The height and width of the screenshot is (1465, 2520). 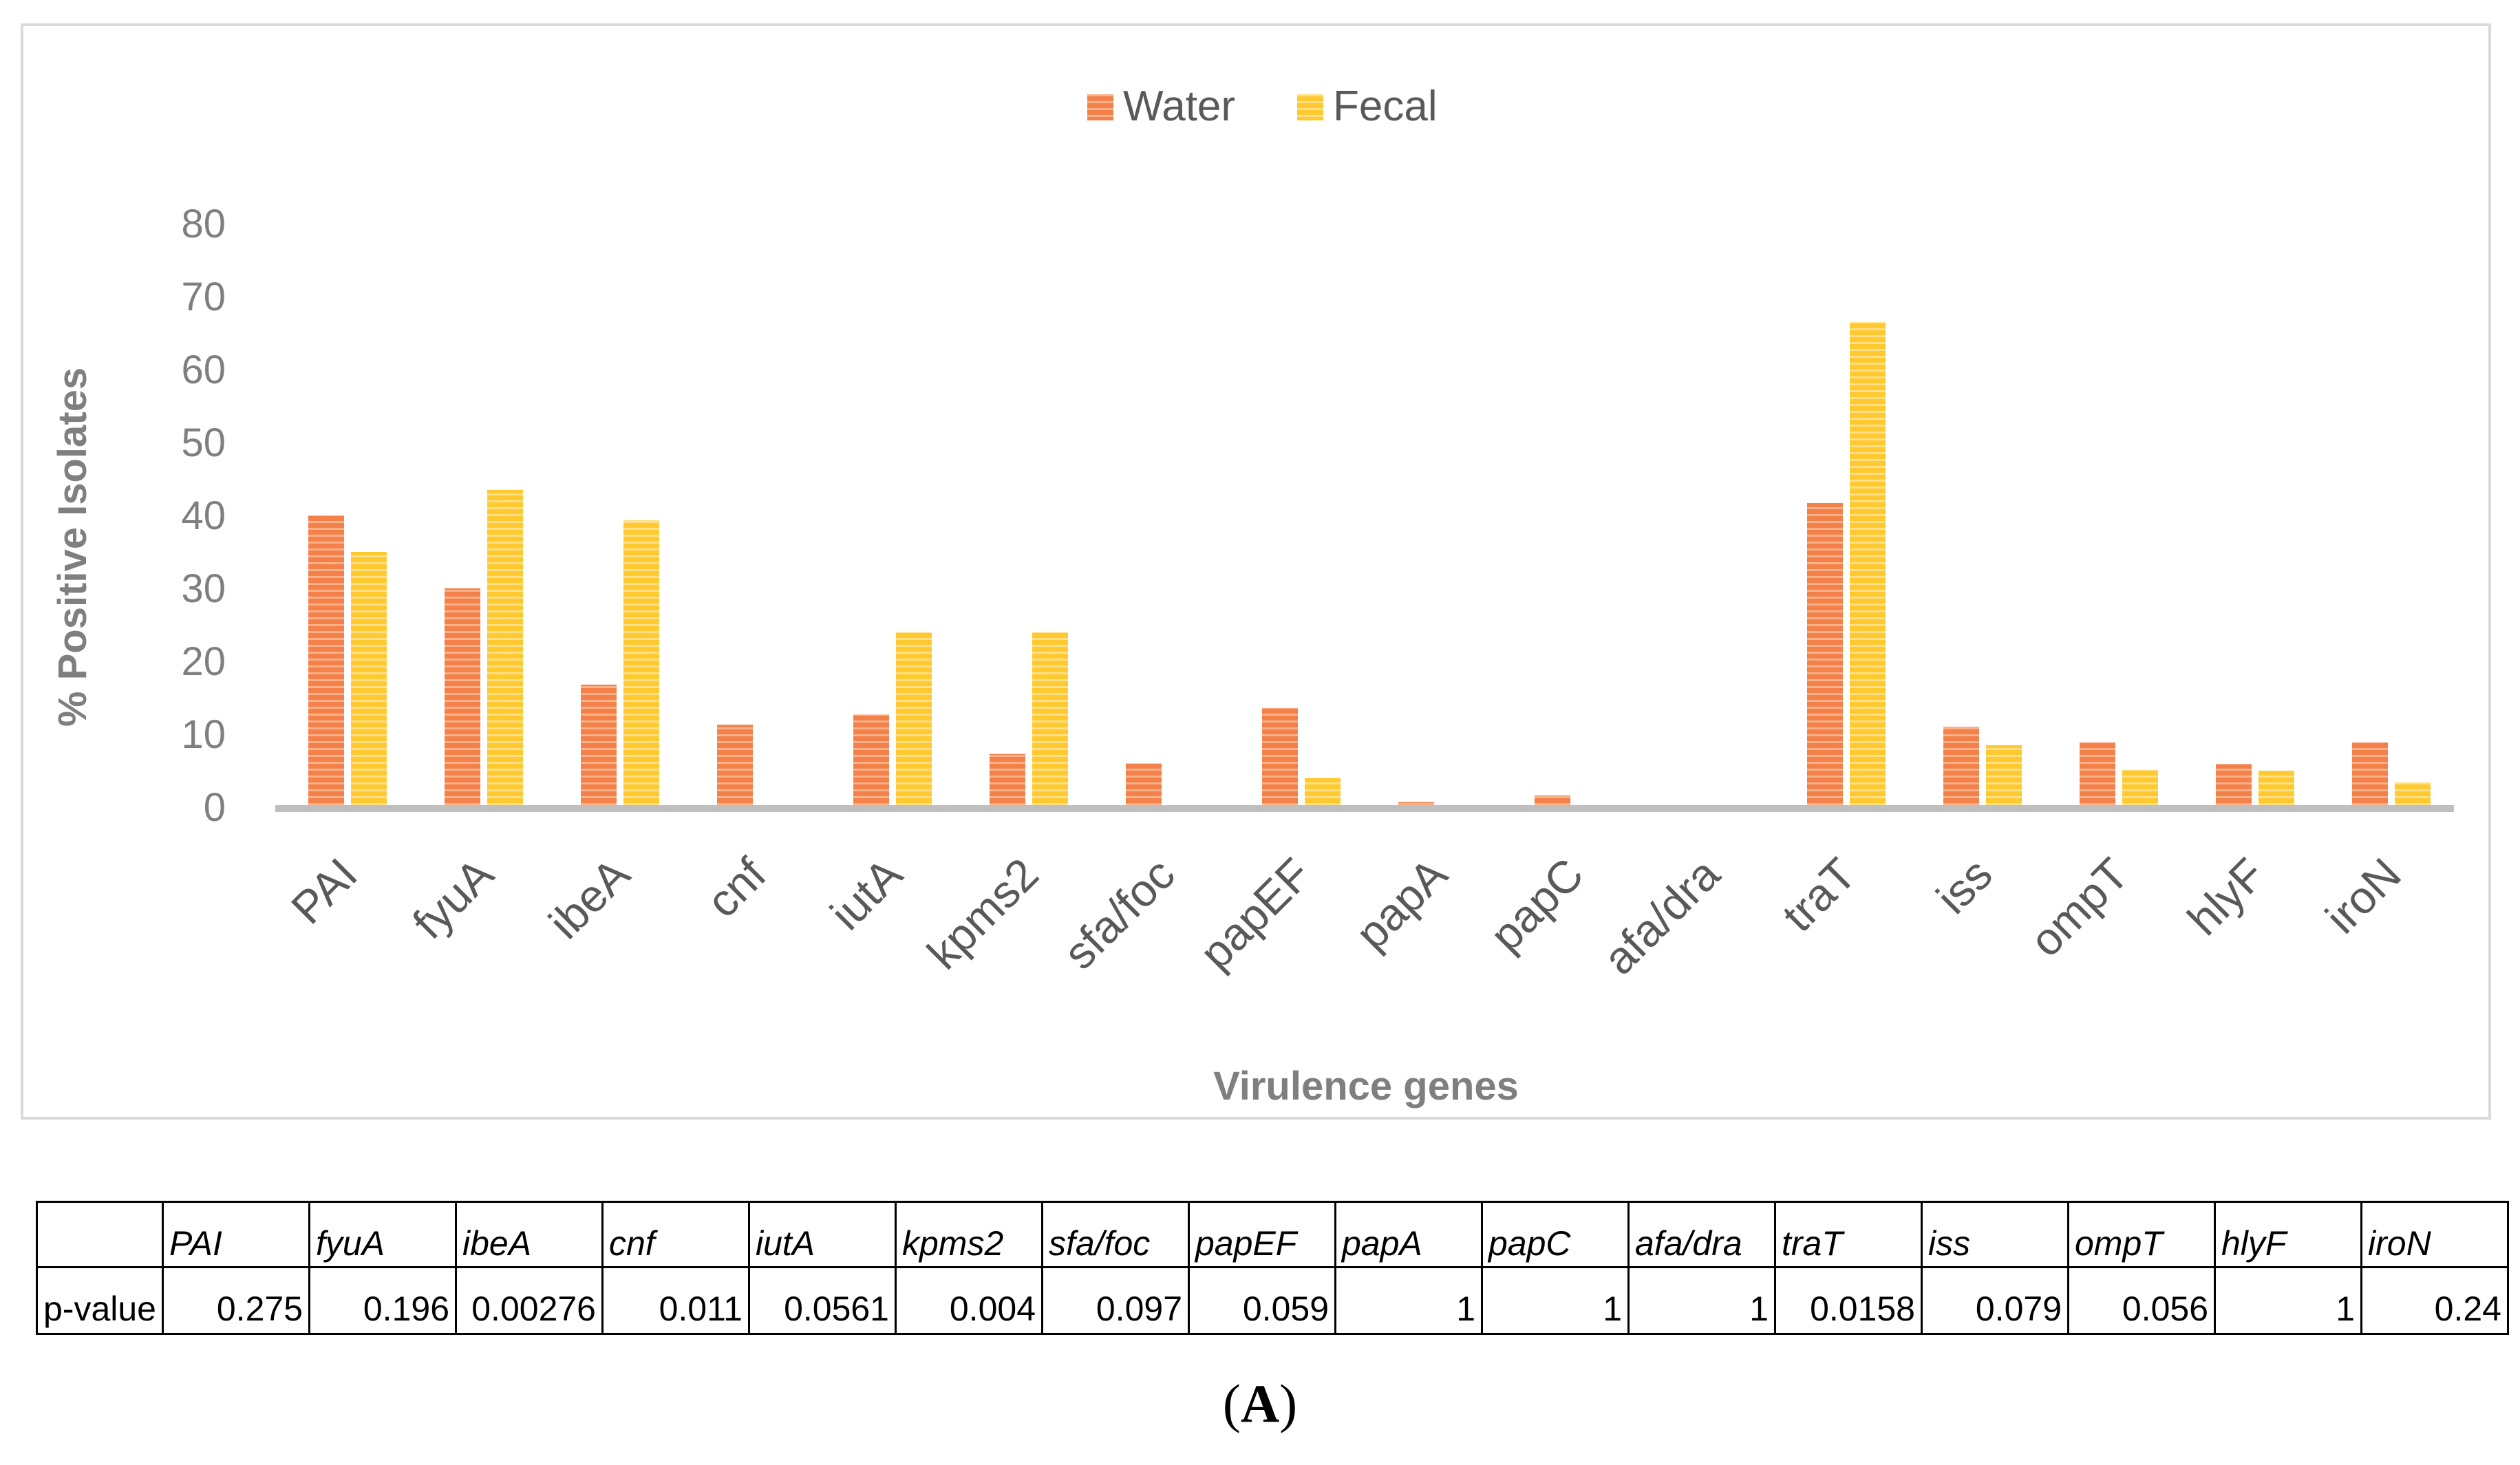 What do you see at coordinates (1848, 1234) in the screenshot?
I see `pvalue-table-gene-header: traT` at bounding box center [1848, 1234].